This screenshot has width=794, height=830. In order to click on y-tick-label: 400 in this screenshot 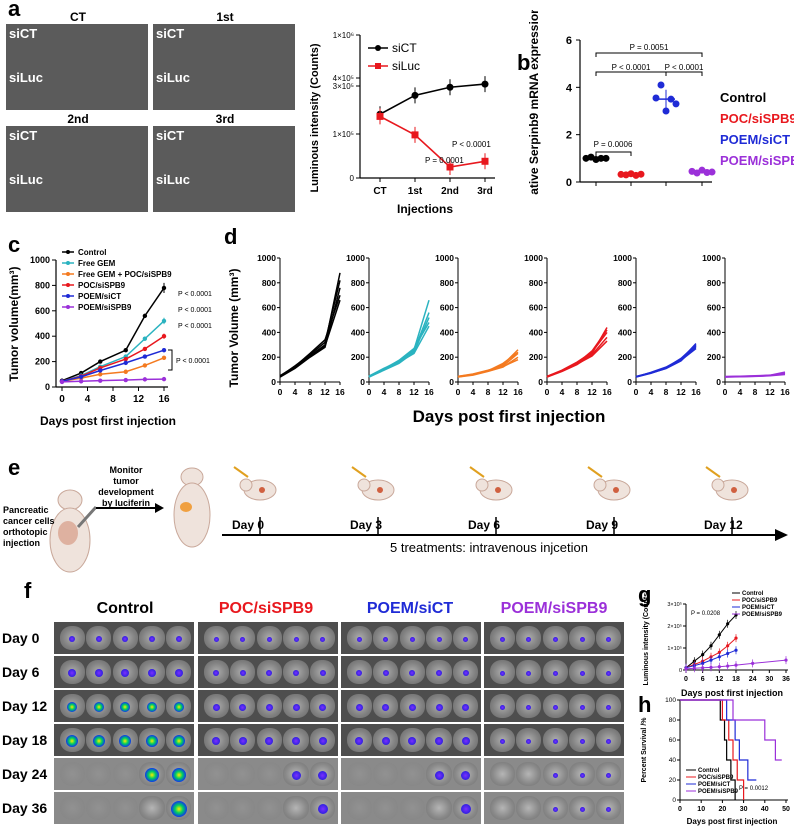, I will do `click(447, 332)`.